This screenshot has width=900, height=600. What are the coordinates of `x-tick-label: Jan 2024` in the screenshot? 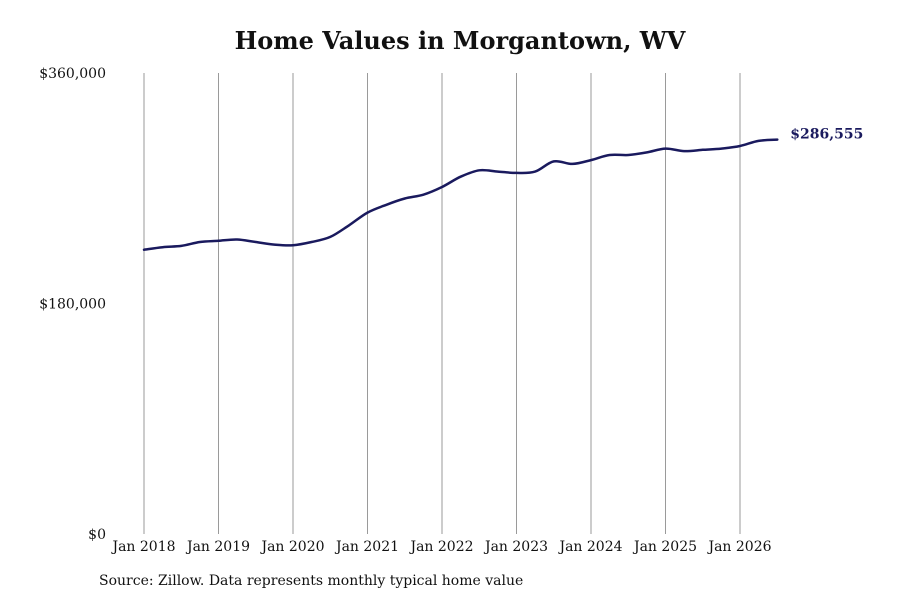 It's located at (589, 547).